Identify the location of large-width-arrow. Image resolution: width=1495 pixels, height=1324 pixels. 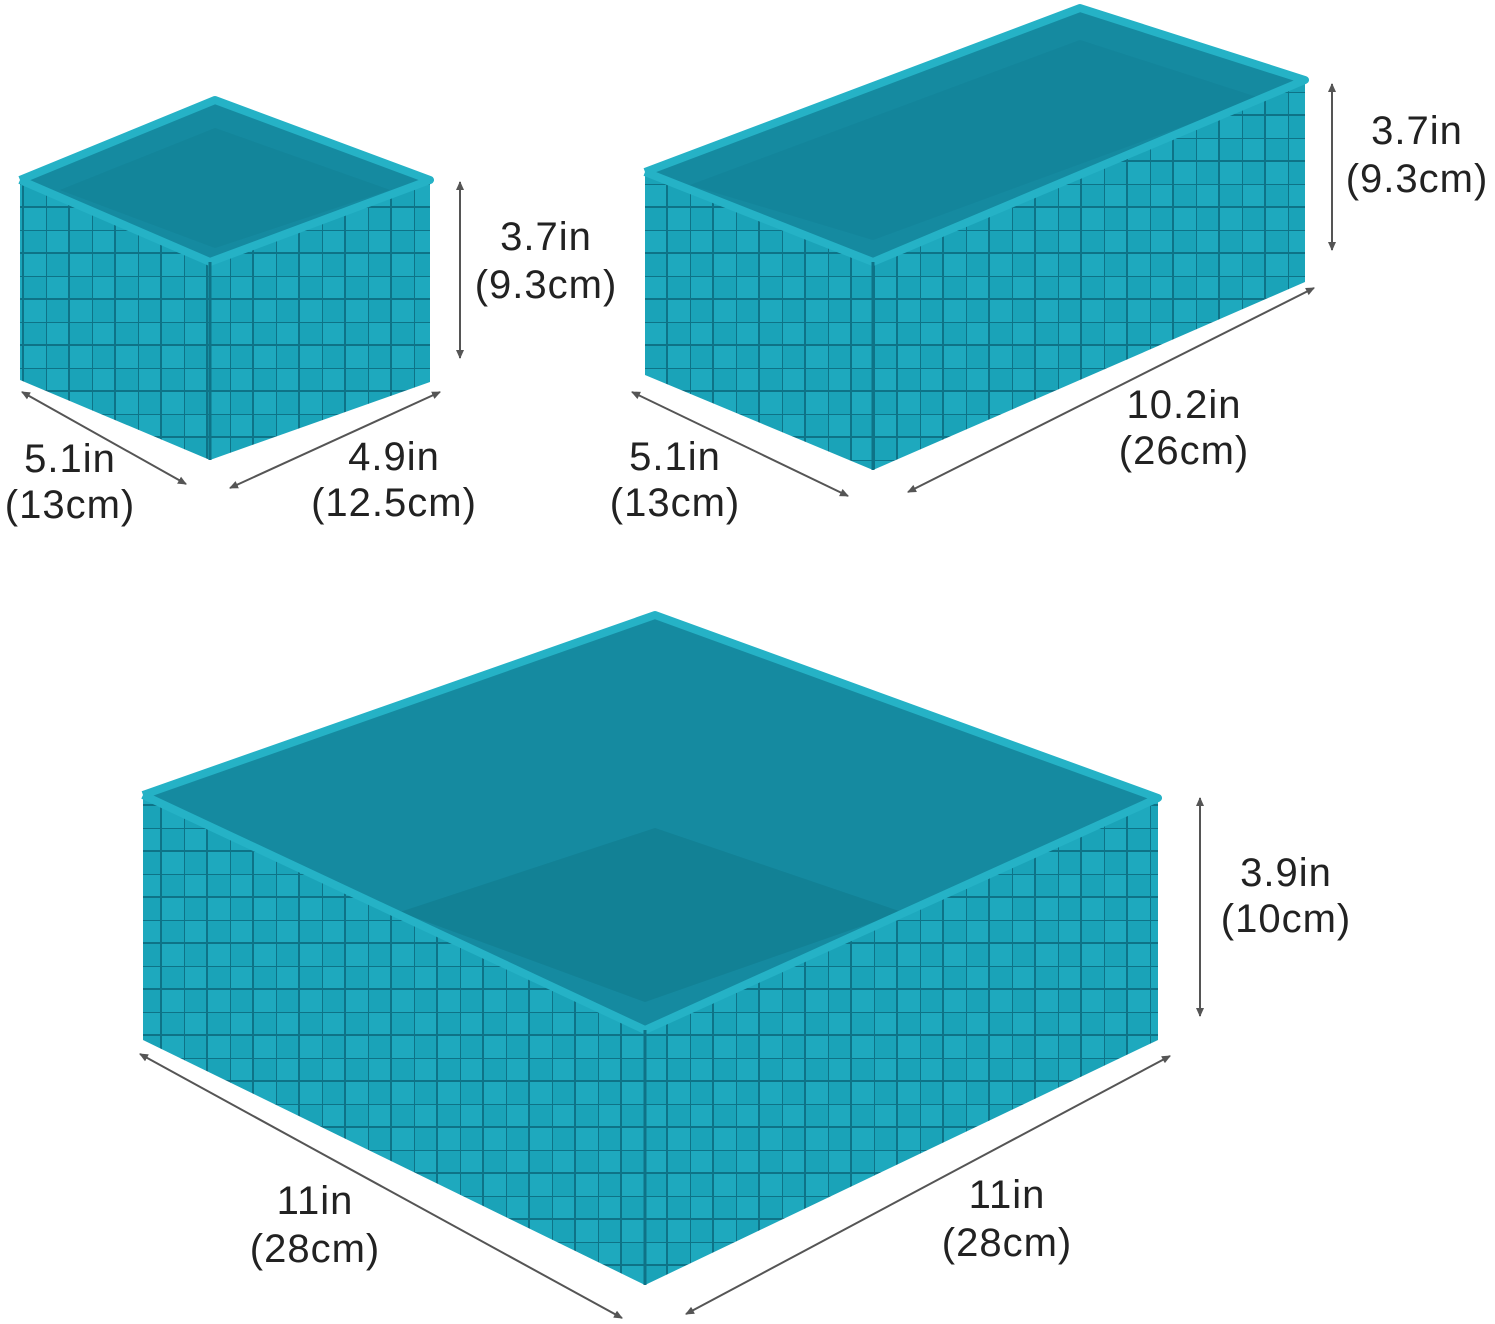
(928, 1185).